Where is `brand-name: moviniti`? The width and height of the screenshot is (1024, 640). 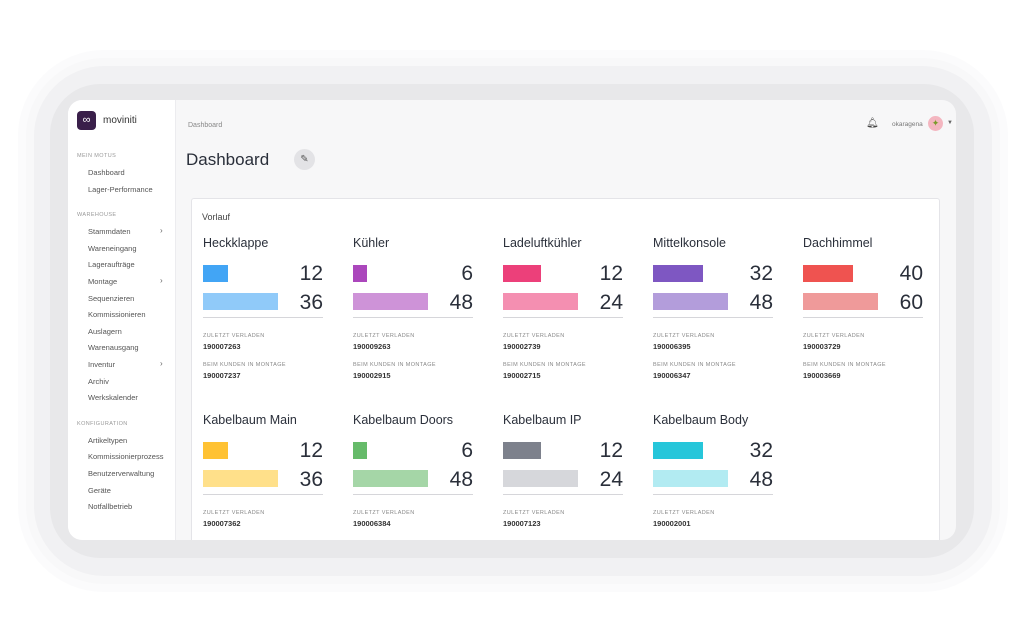
brand-name: moviniti is located at coordinates (120, 120).